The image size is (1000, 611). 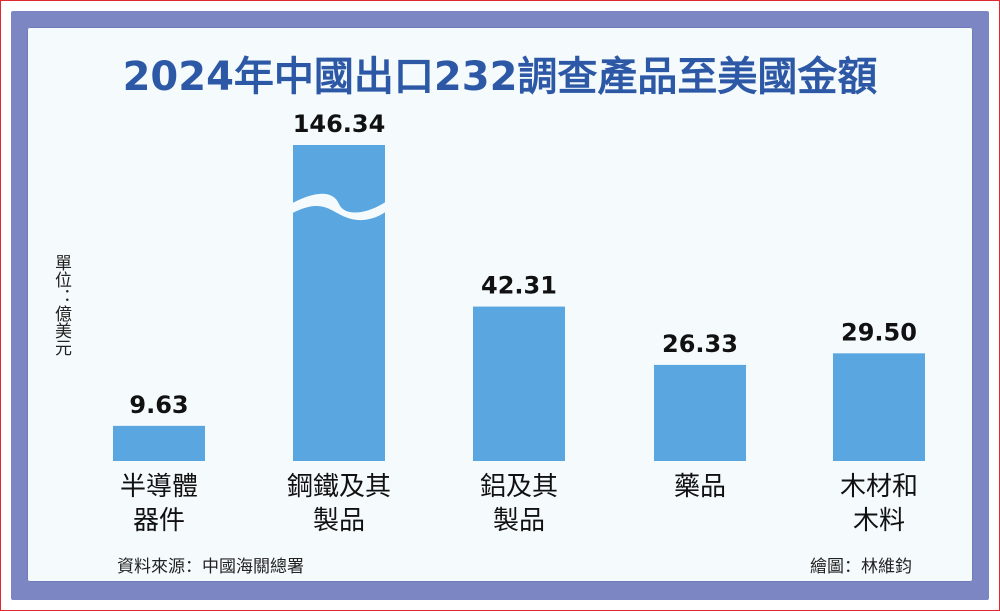 What do you see at coordinates (158, 405) in the screenshot?
I see `value-label-0: 9.63` at bounding box center [158, 405].